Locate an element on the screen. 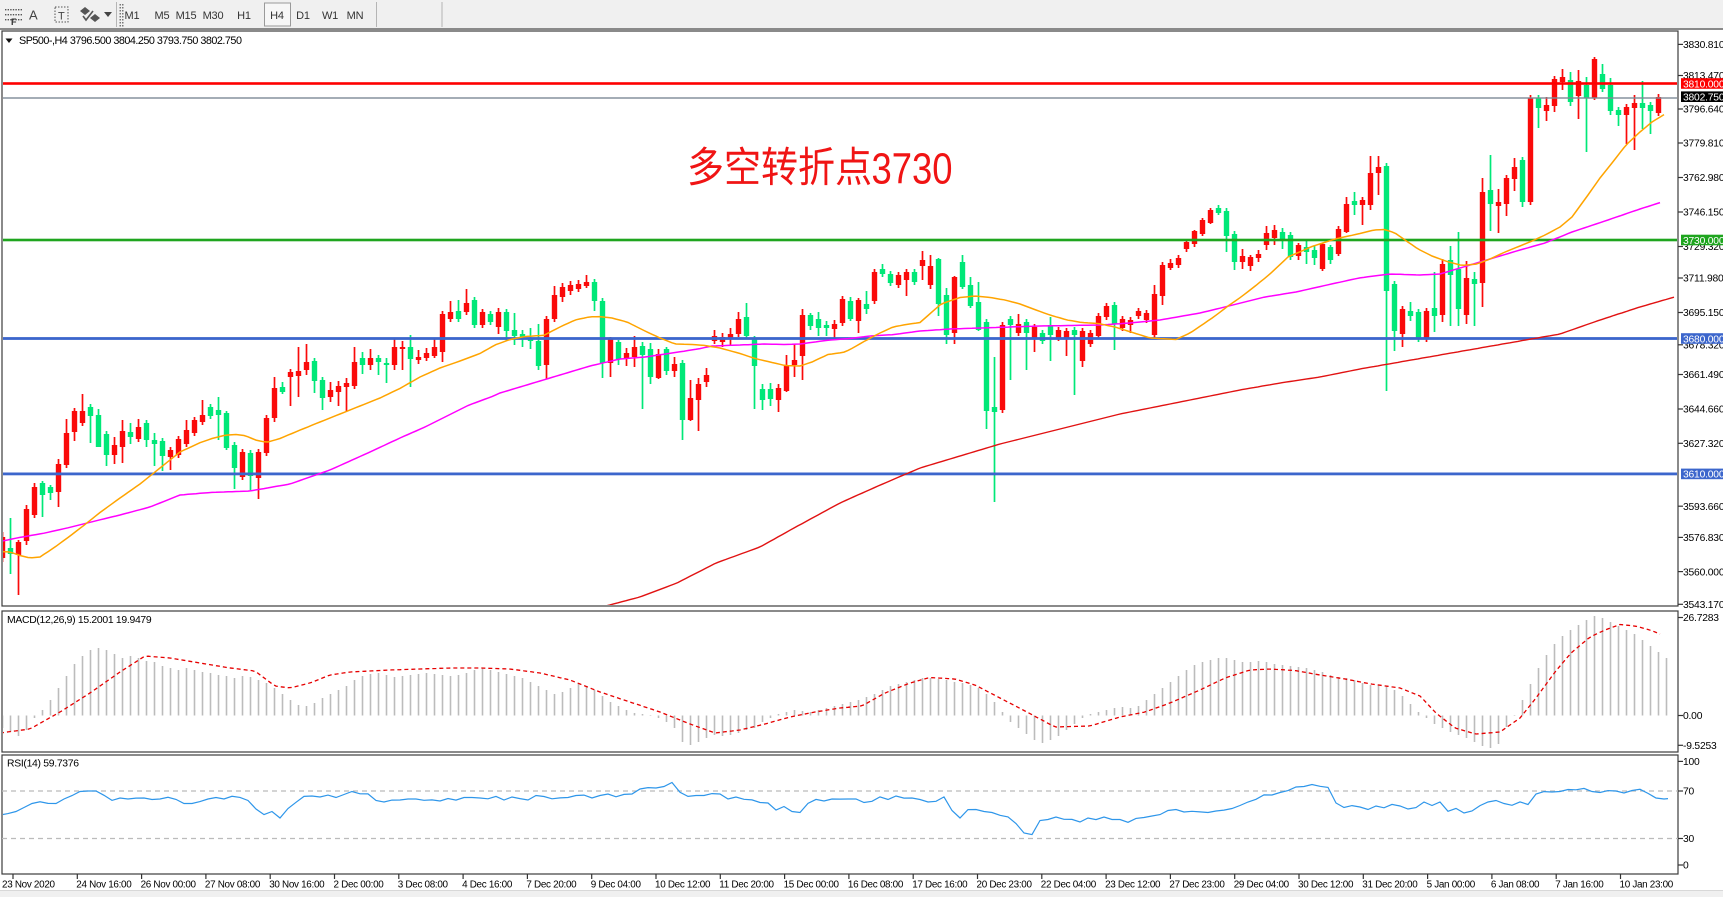 This screenshot has width=1723, height=897. svg-text: 10 Dec 12:00 is located at coordinates (683, 885).